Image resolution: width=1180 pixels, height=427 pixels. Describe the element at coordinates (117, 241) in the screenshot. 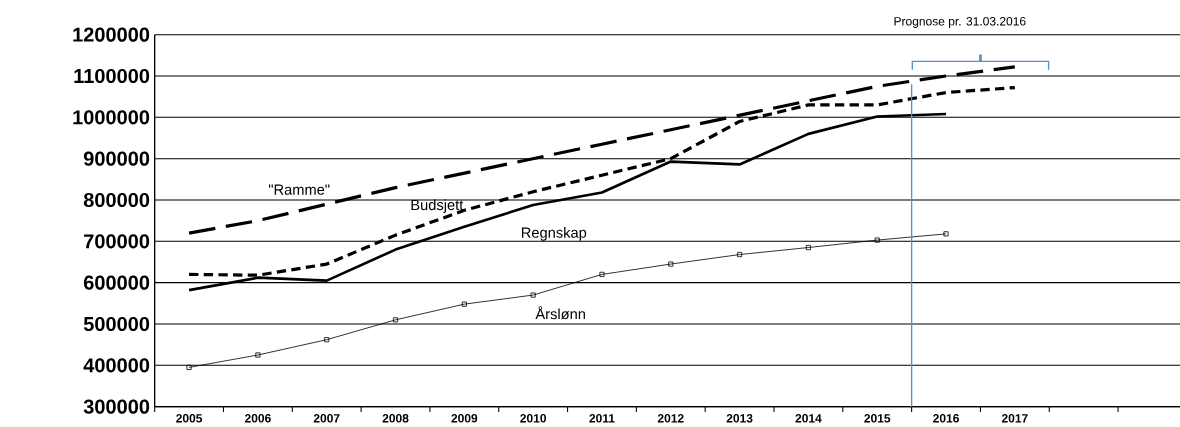

I see `y-tick-label: 700000` at that location.